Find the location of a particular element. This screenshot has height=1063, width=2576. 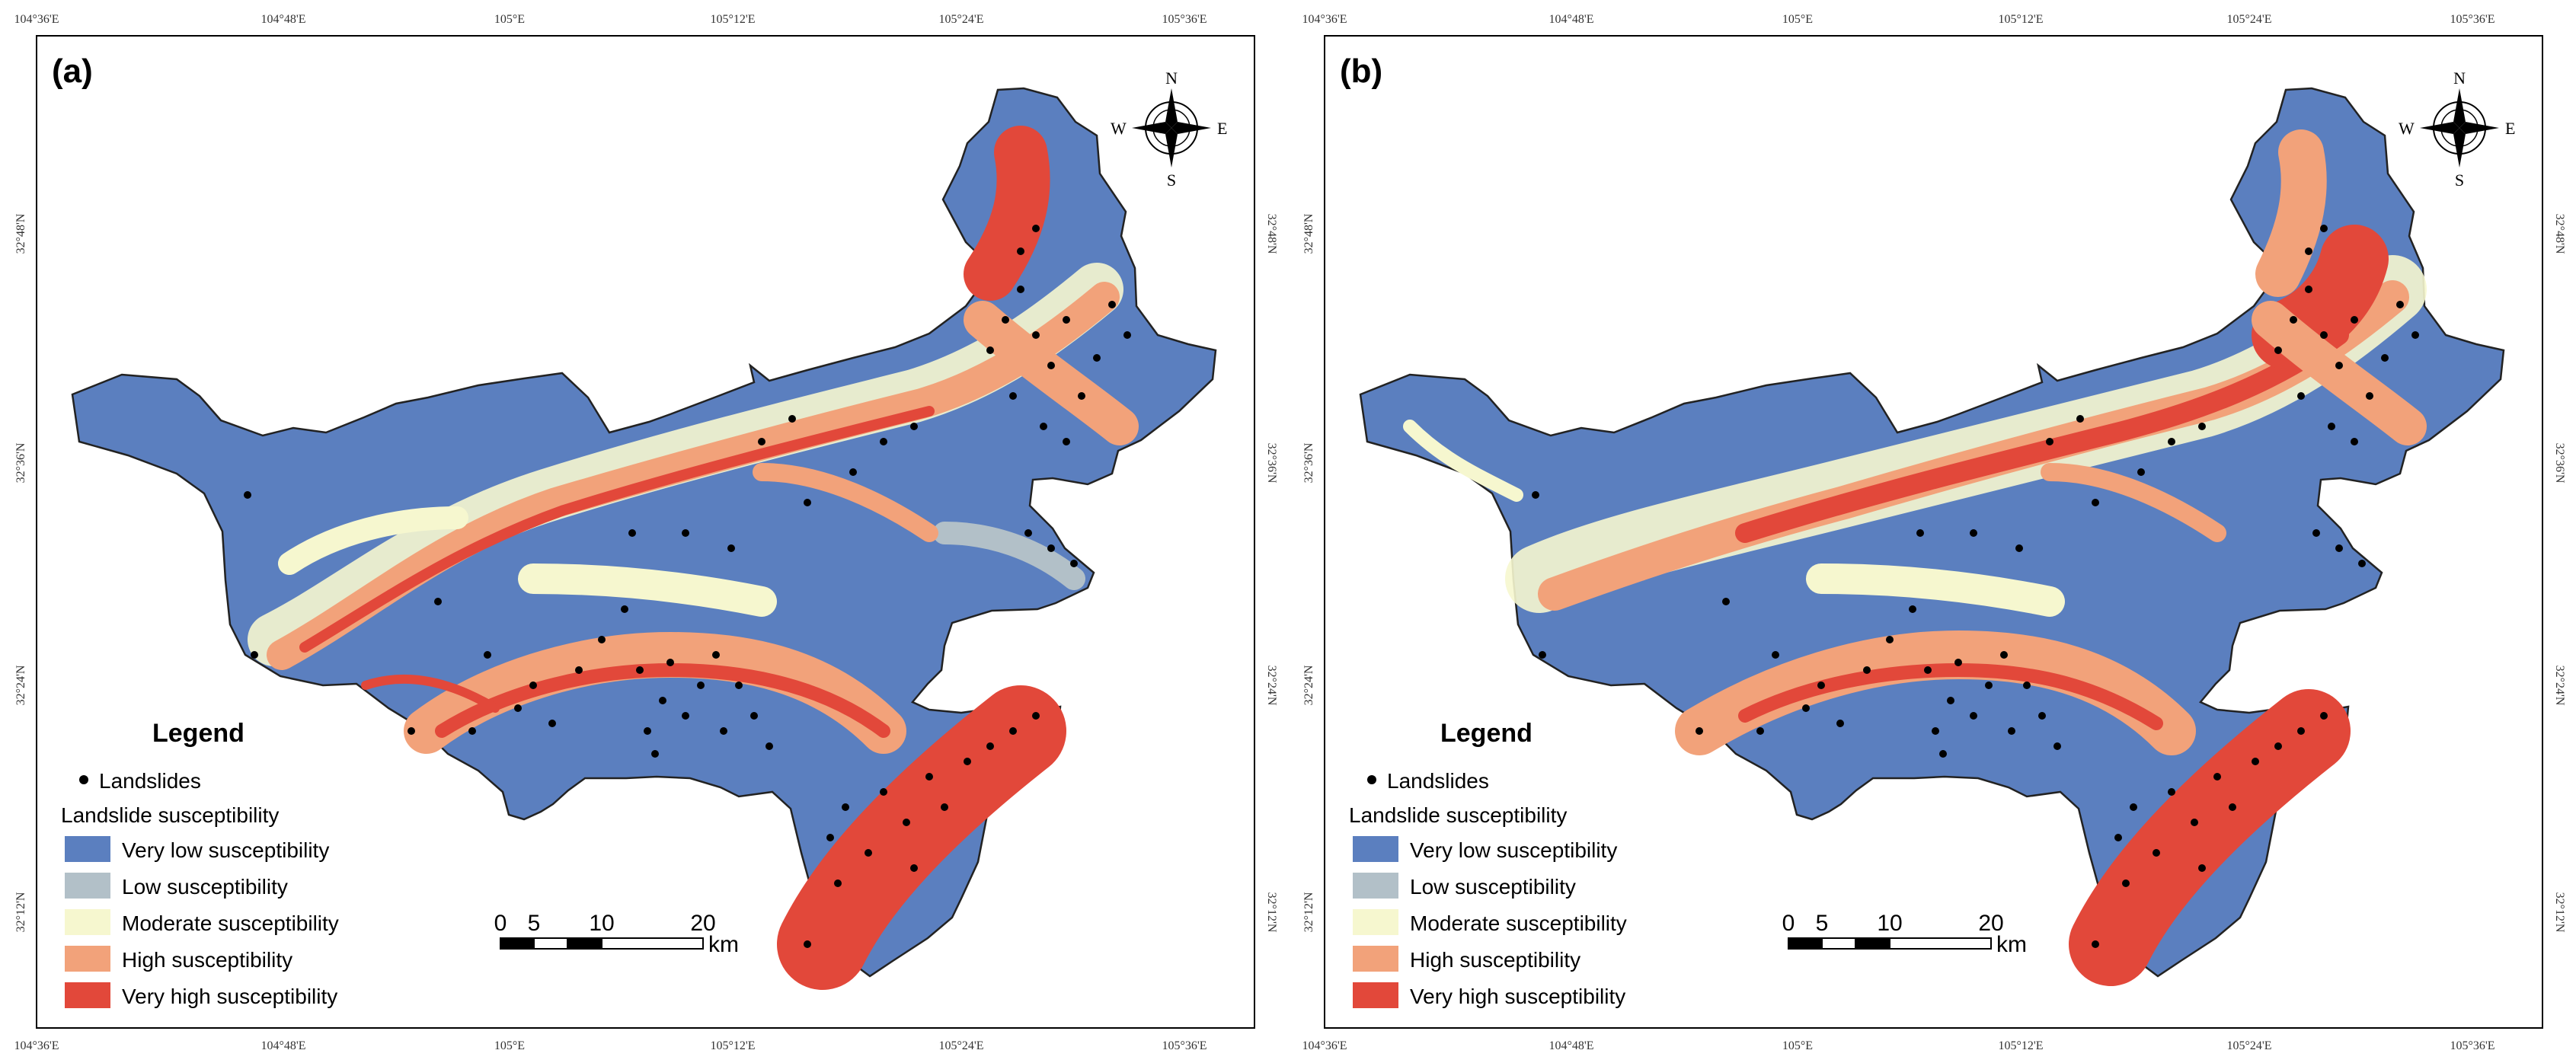

compass-s: S is located at coordinates (1171, 180).